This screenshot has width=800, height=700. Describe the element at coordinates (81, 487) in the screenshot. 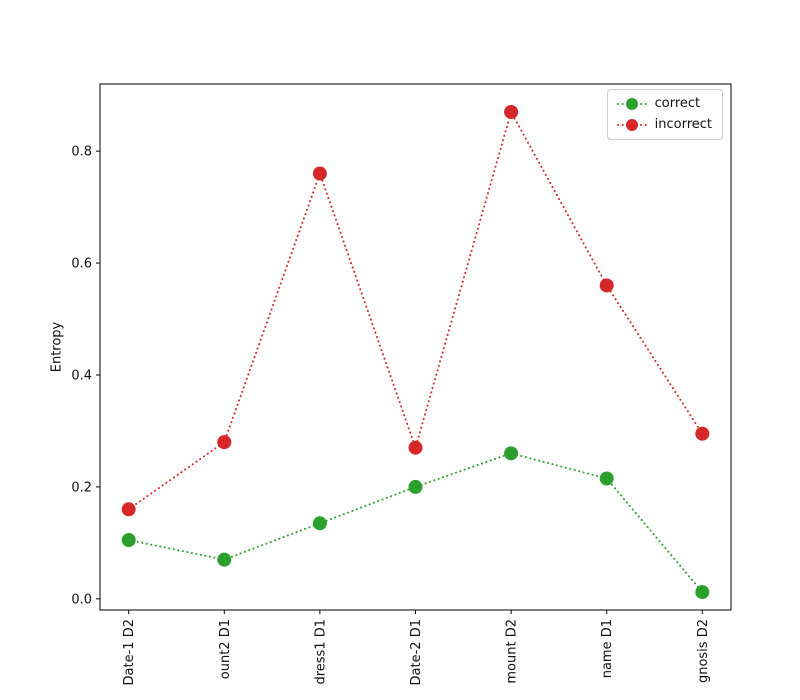

I see `y-tick-label: 0.2` at that location.